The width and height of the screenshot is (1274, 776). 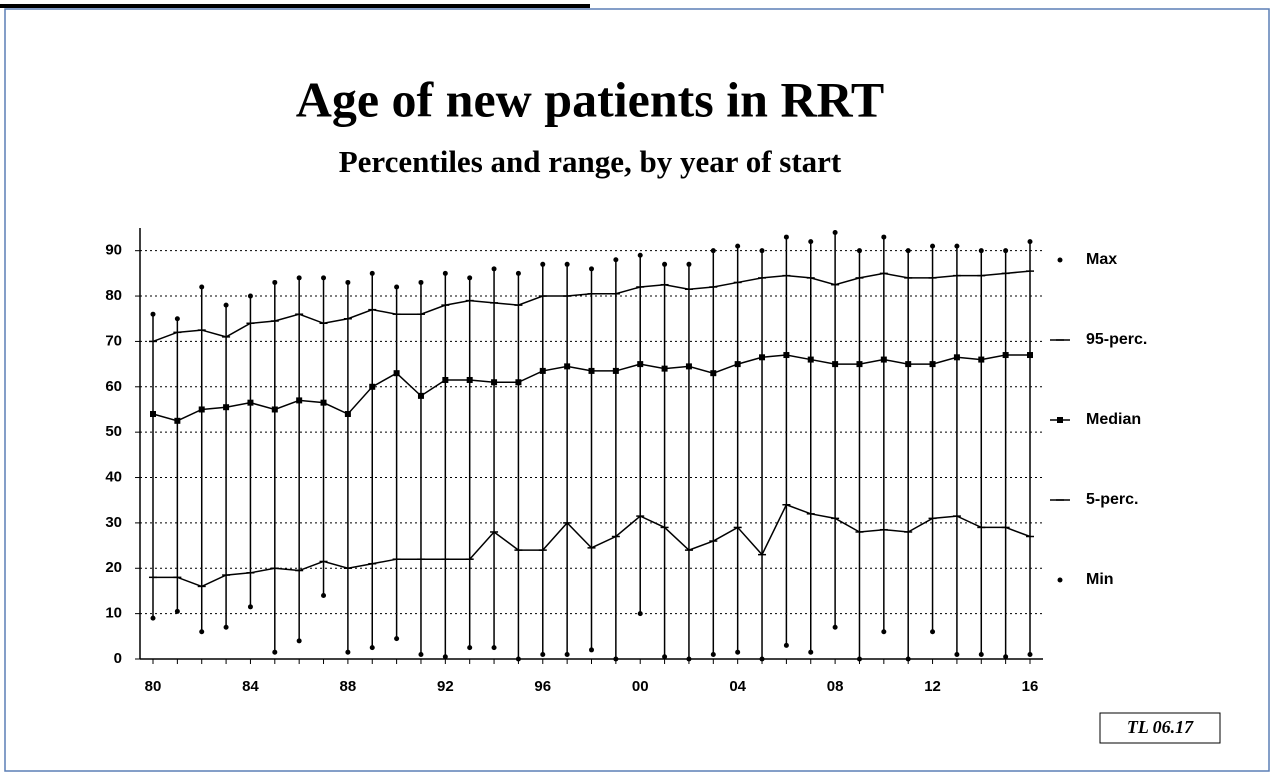 I want to click on x-tick-label: 84, so click(x=250, y=686).